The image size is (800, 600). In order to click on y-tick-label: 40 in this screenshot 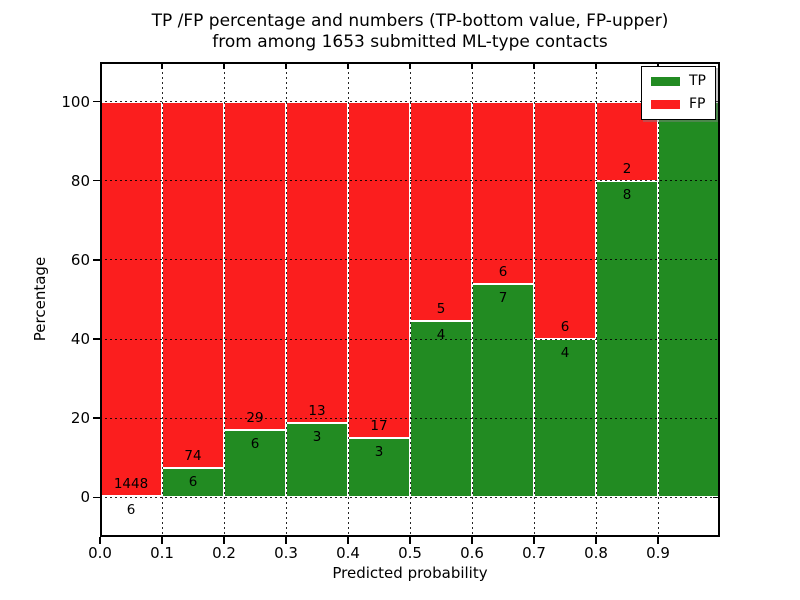, I will do `click(80, 339)`.